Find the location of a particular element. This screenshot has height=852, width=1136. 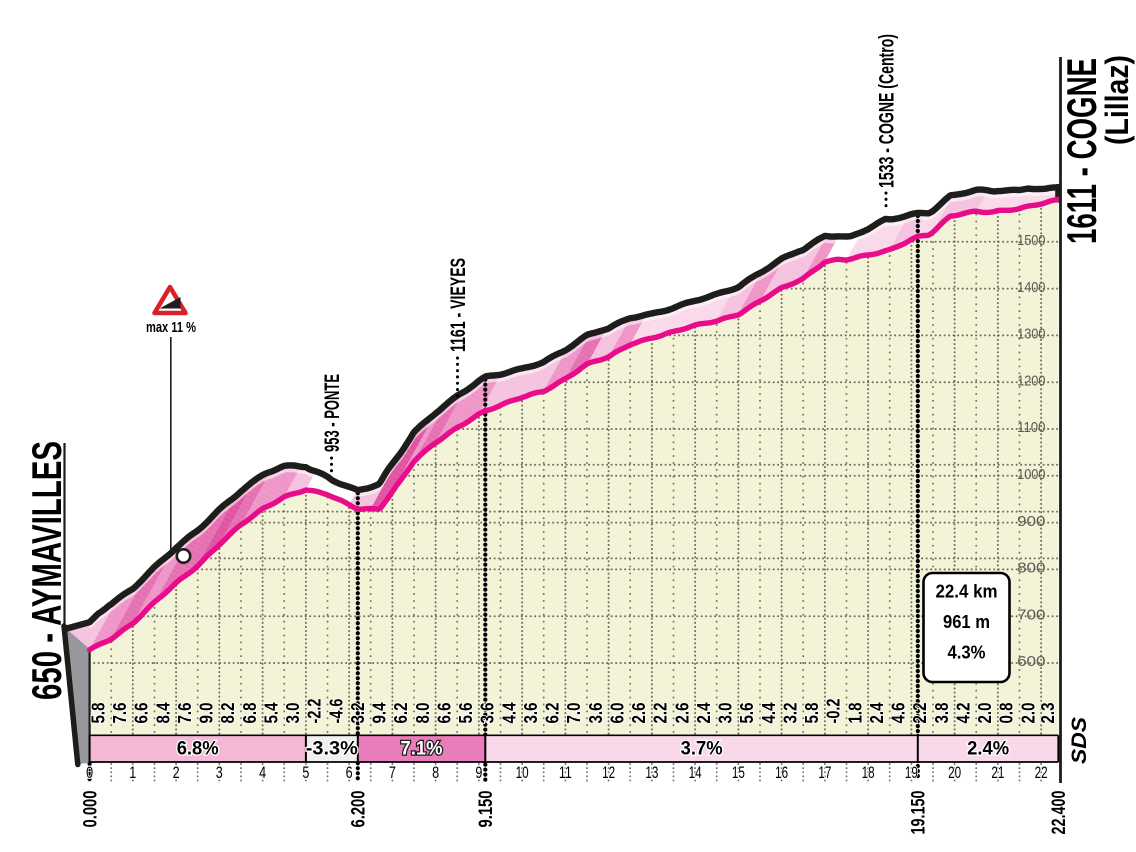

svg-text: 18 is located at coordinates (868, 772).